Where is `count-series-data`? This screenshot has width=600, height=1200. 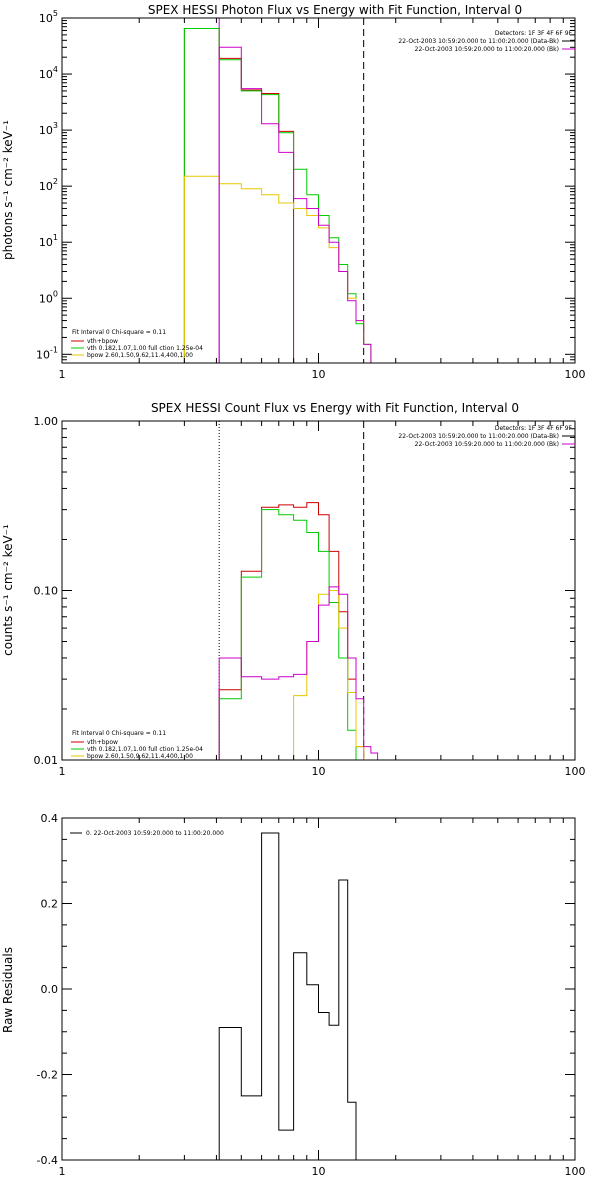
count-series-data is located at coordinates (298, 673).